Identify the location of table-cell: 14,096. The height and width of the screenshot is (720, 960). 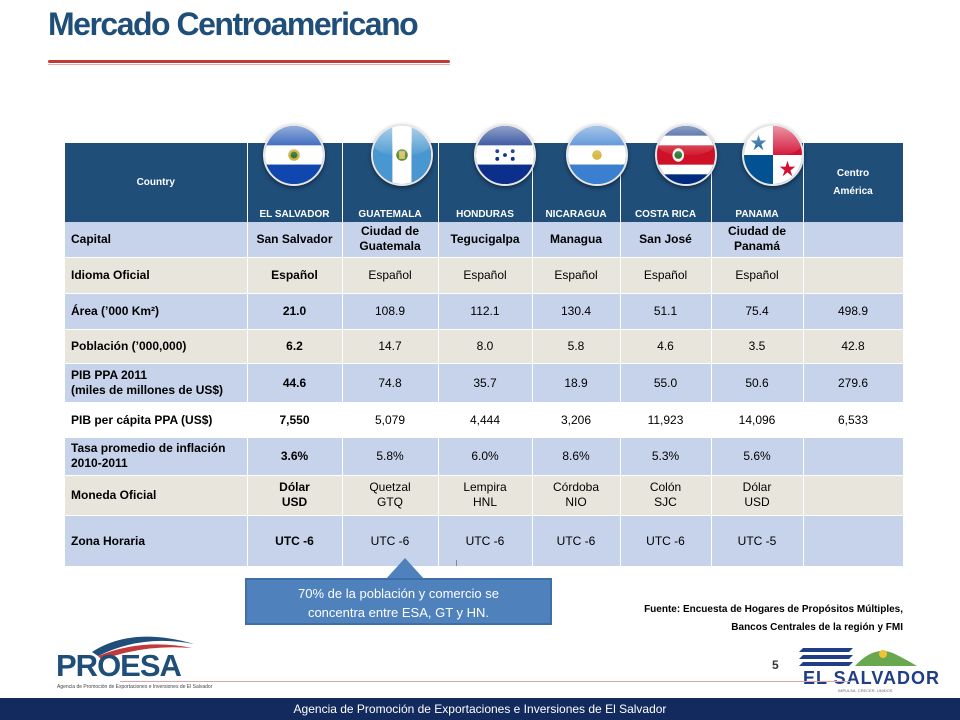
(757, 420).